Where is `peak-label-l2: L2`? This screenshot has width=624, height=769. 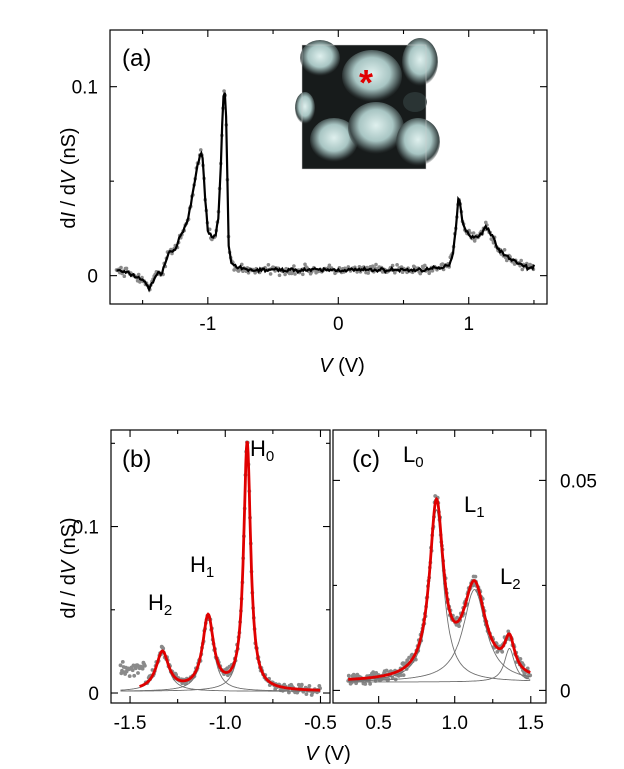
peak-label-l2: L2 is located at coordinates (510, 578).